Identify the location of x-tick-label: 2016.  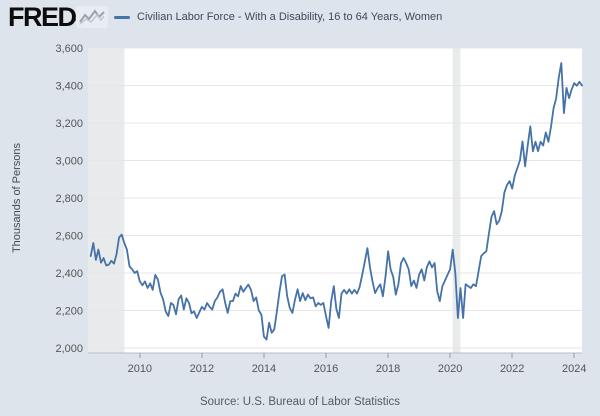
(326, 369).